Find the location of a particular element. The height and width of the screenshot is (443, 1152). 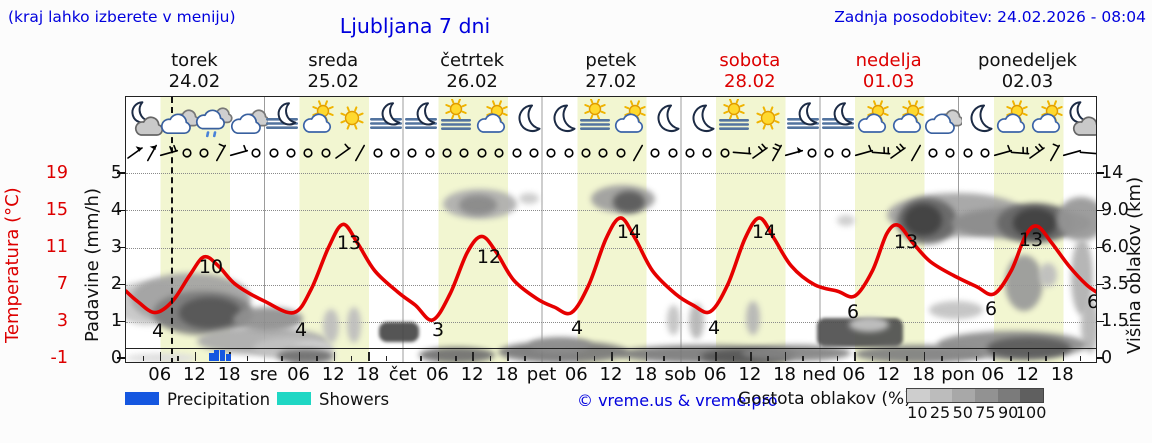

weather-icon-moon-fog is located at coordinates (421, 119).